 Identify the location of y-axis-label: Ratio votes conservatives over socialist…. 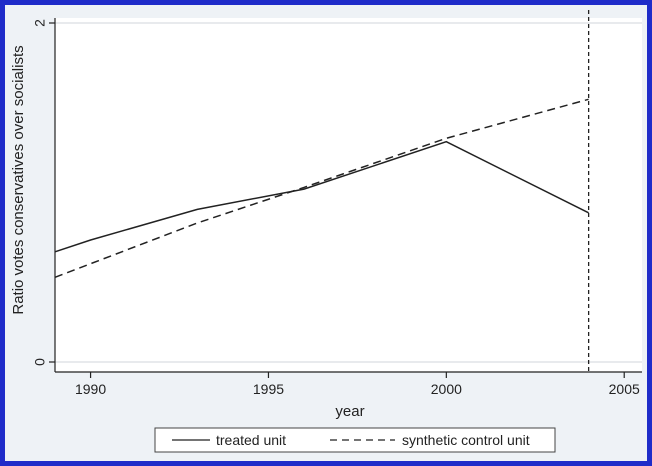
(18, 179).